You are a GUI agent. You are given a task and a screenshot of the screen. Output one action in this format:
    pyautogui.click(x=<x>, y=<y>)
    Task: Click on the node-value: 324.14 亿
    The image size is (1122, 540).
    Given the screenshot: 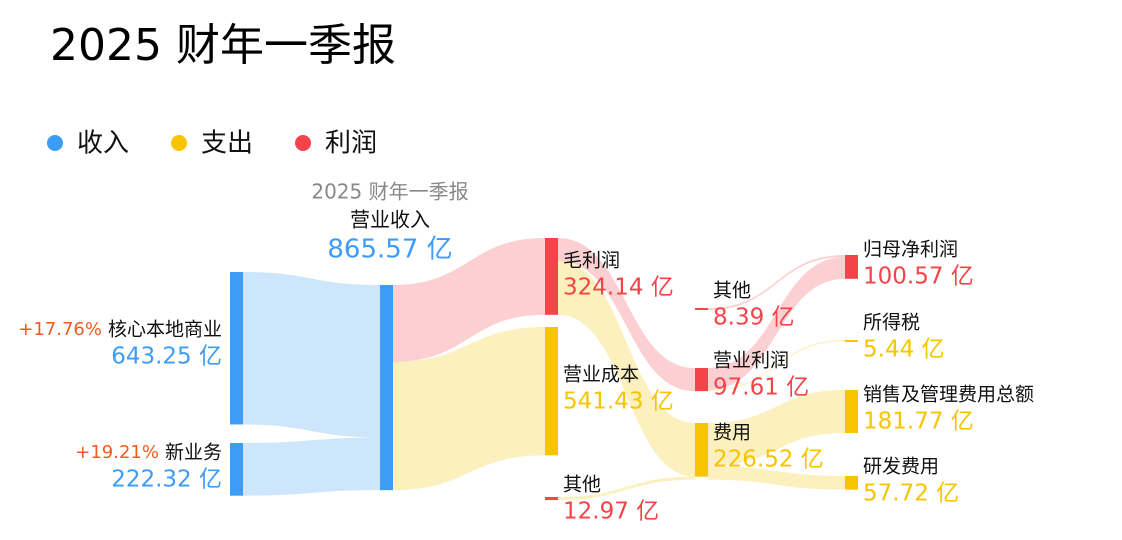 What is the action you would take?
    pyautogui.click(x=618, y=288)
    